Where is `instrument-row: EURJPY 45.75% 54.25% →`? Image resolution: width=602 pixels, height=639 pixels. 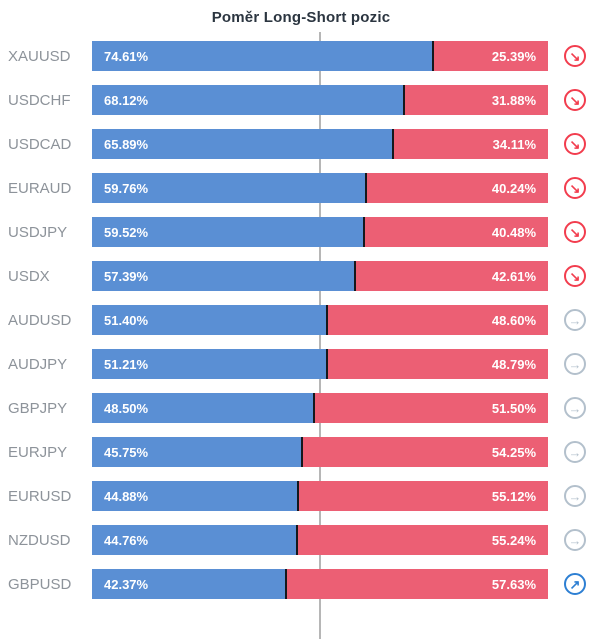 instrument-row: EURJPY 45.75% 54.25% → is located at coordinates (301, 452).